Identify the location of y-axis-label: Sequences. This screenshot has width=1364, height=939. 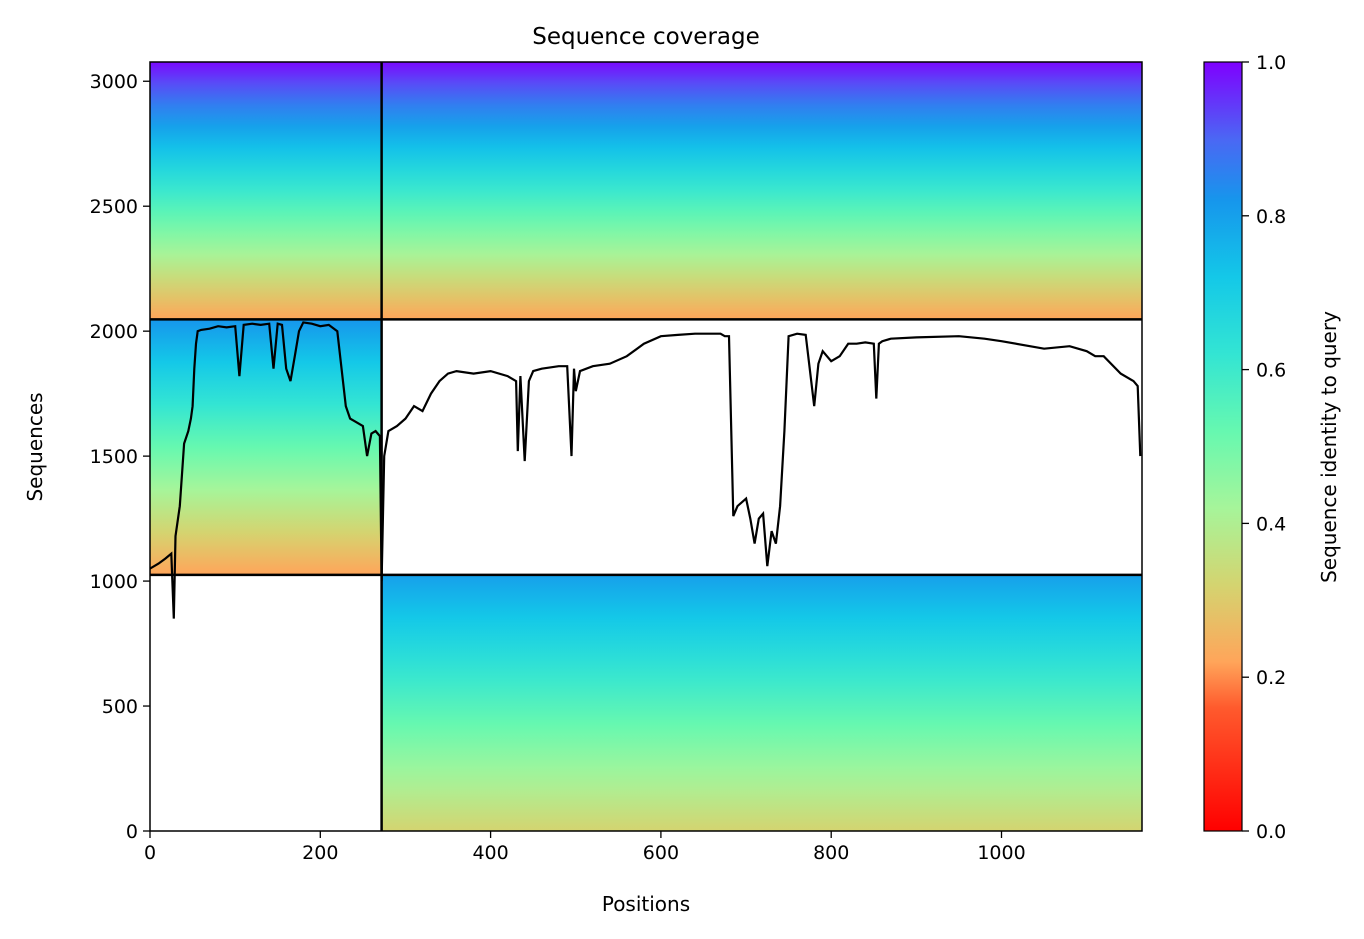
(35, 446).